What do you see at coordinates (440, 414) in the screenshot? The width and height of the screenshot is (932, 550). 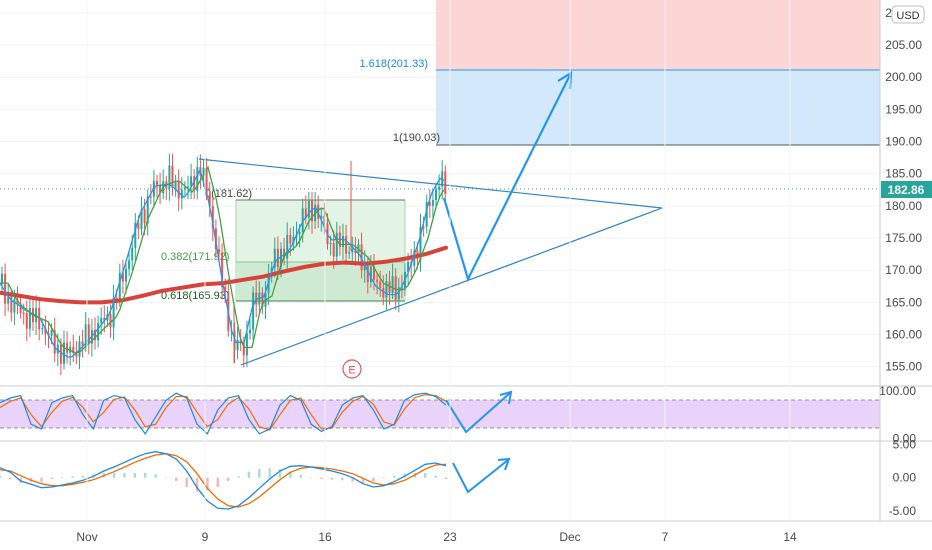 I see `stochastic-band` at bounding box center [440, 414].